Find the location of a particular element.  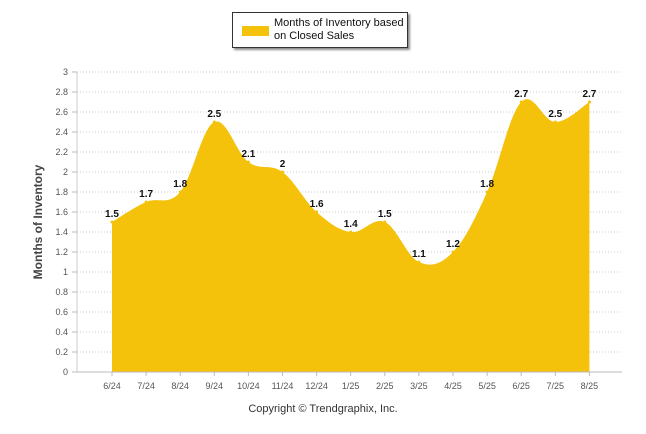

y-tick-label: 2.8 is located at coordinates (61, 92).